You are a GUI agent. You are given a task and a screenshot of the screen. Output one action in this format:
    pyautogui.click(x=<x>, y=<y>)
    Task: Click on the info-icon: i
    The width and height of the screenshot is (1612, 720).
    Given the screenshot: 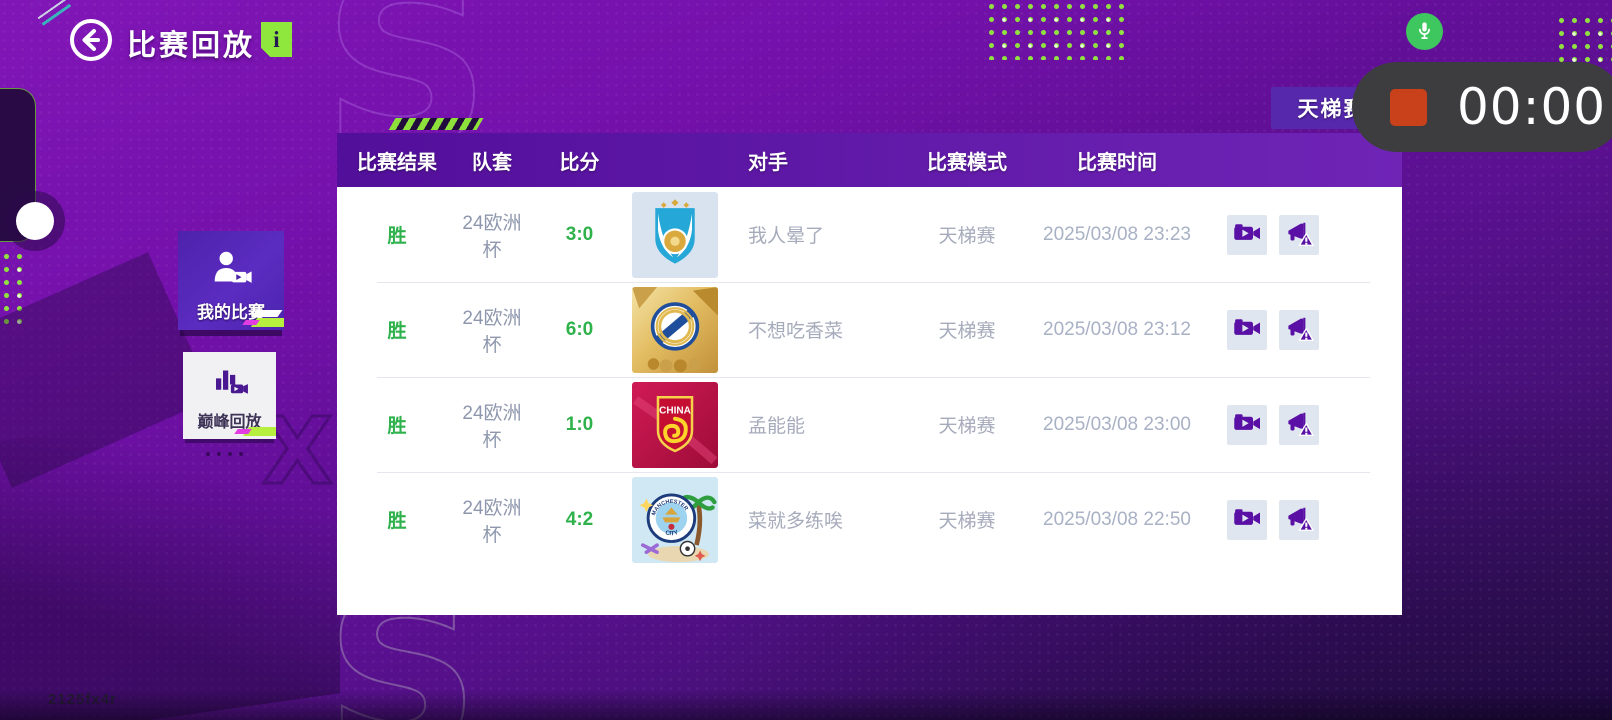 What is the action you would take?
    pyautogui.click(x=276, y=39)
    